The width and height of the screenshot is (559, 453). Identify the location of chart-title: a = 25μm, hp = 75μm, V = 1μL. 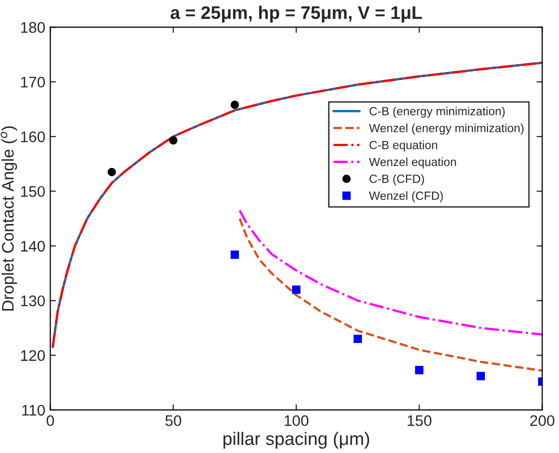
(296, 14).